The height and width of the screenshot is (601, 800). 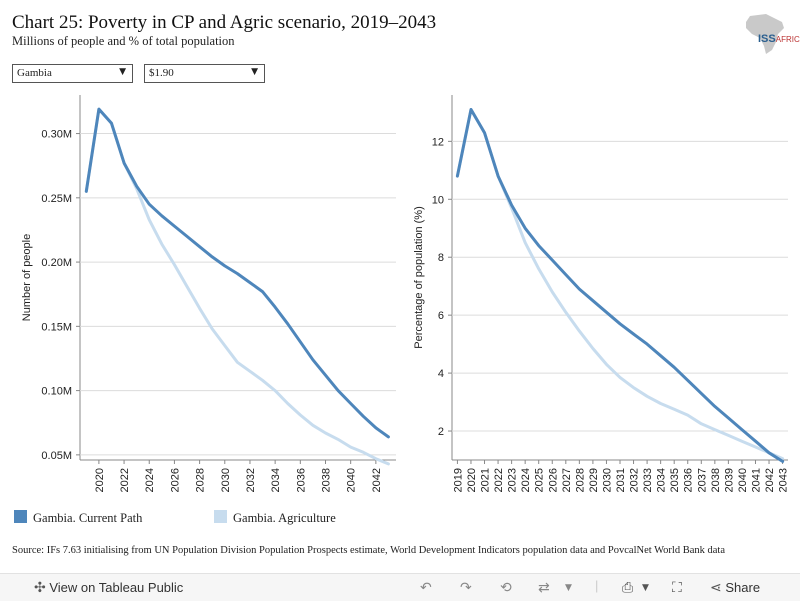 I want to click on download-icon: ⎙, so click(x=628, y=588).